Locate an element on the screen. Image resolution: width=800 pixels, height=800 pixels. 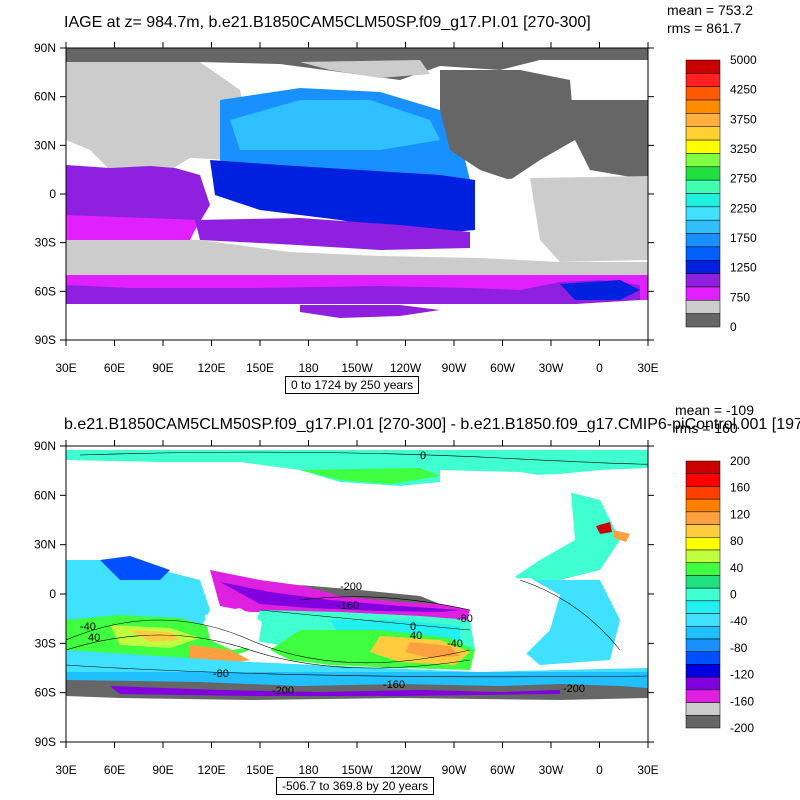
colorbar-label: 120 is located at coordinates (740, 514).